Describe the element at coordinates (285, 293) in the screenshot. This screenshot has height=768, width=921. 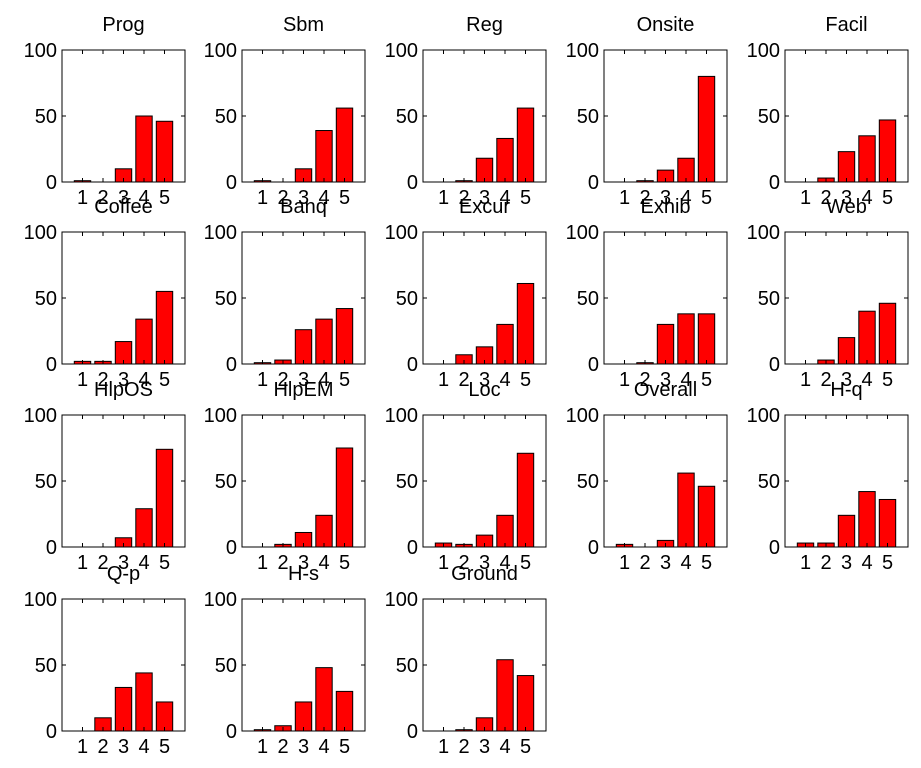
I see `subplot-banq: Banq 0 50 100 1 2 3 4 5` at that location.